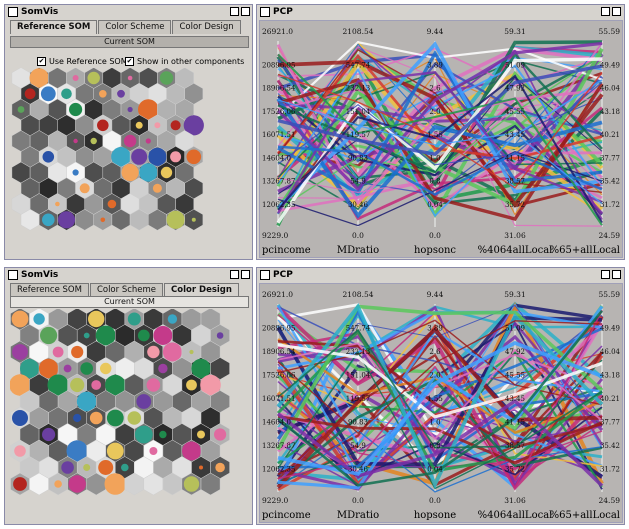 Image resolution: width=629 pixels, height=529 pixels. I want to click on pcp-titlebar: PCP, so click(440, 275).